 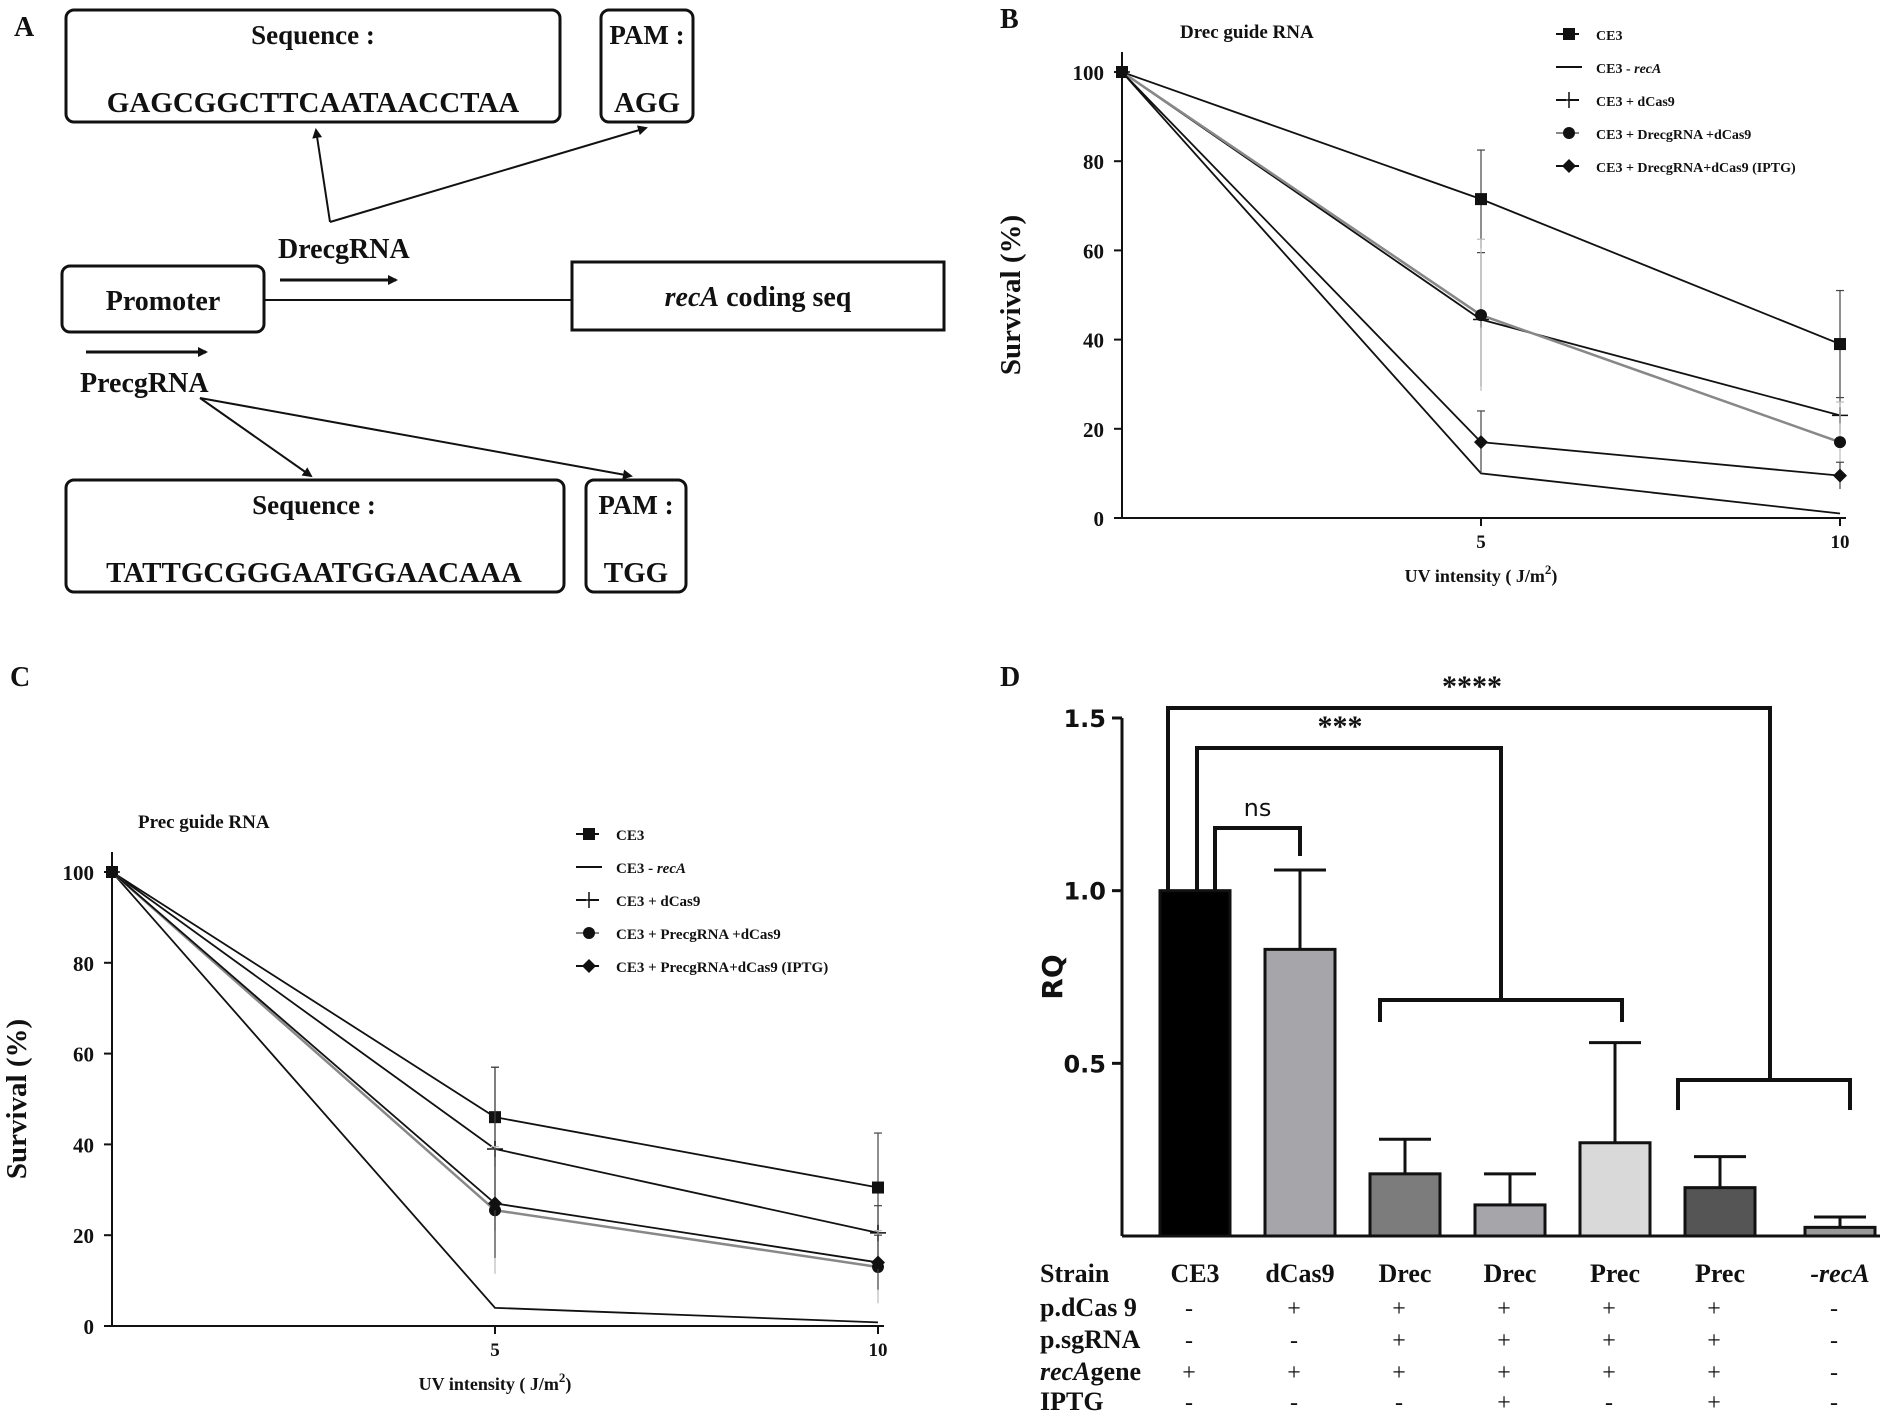 I want to click on bracket-three-star, so click(x=1349, y=873).